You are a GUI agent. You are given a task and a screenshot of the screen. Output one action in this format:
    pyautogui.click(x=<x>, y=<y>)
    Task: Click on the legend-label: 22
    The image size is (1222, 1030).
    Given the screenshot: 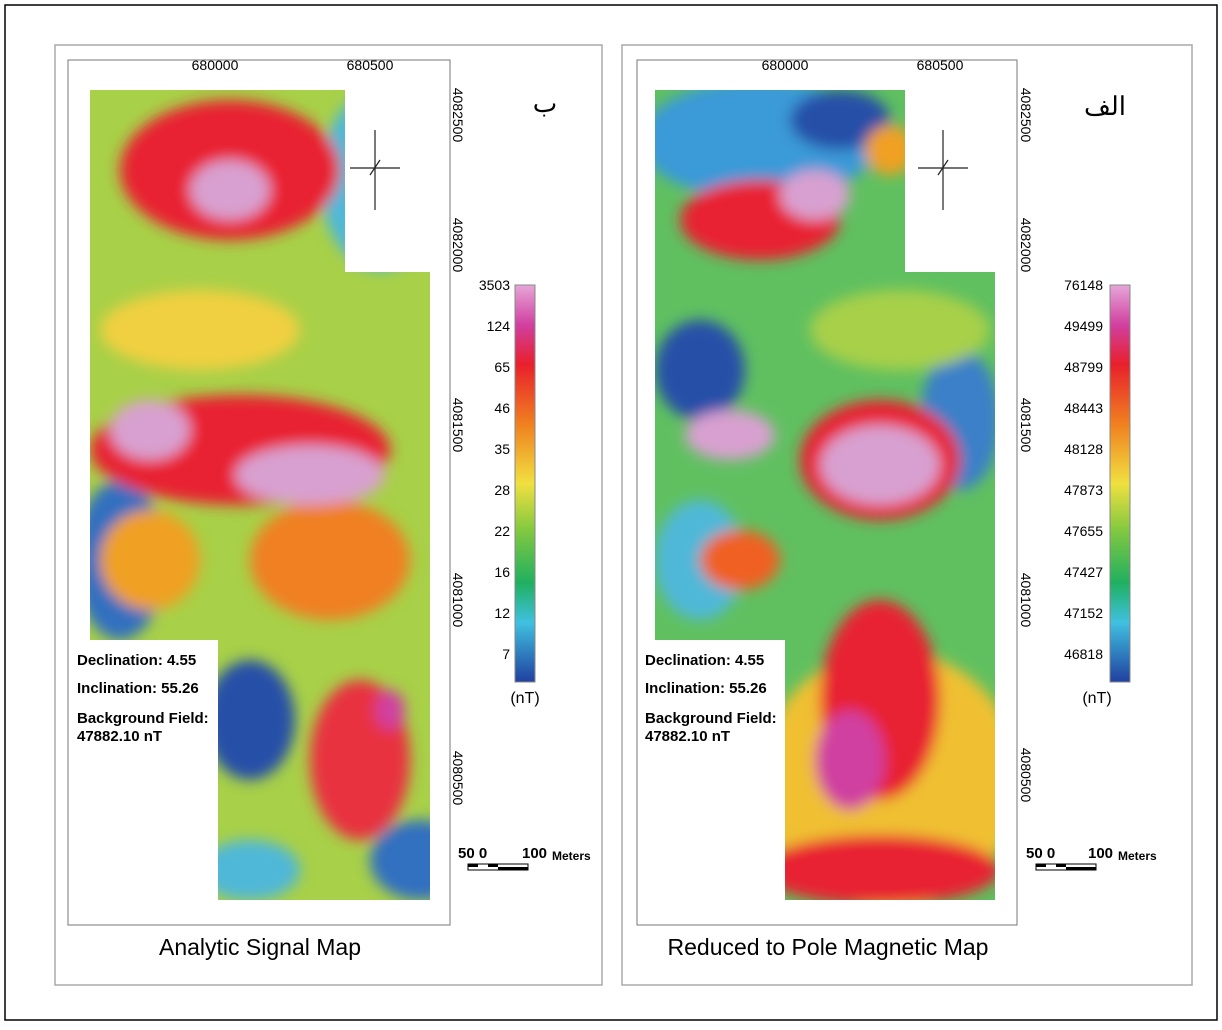 What is the action you would take?
    pyautogui.click(x=502, y=531)
    